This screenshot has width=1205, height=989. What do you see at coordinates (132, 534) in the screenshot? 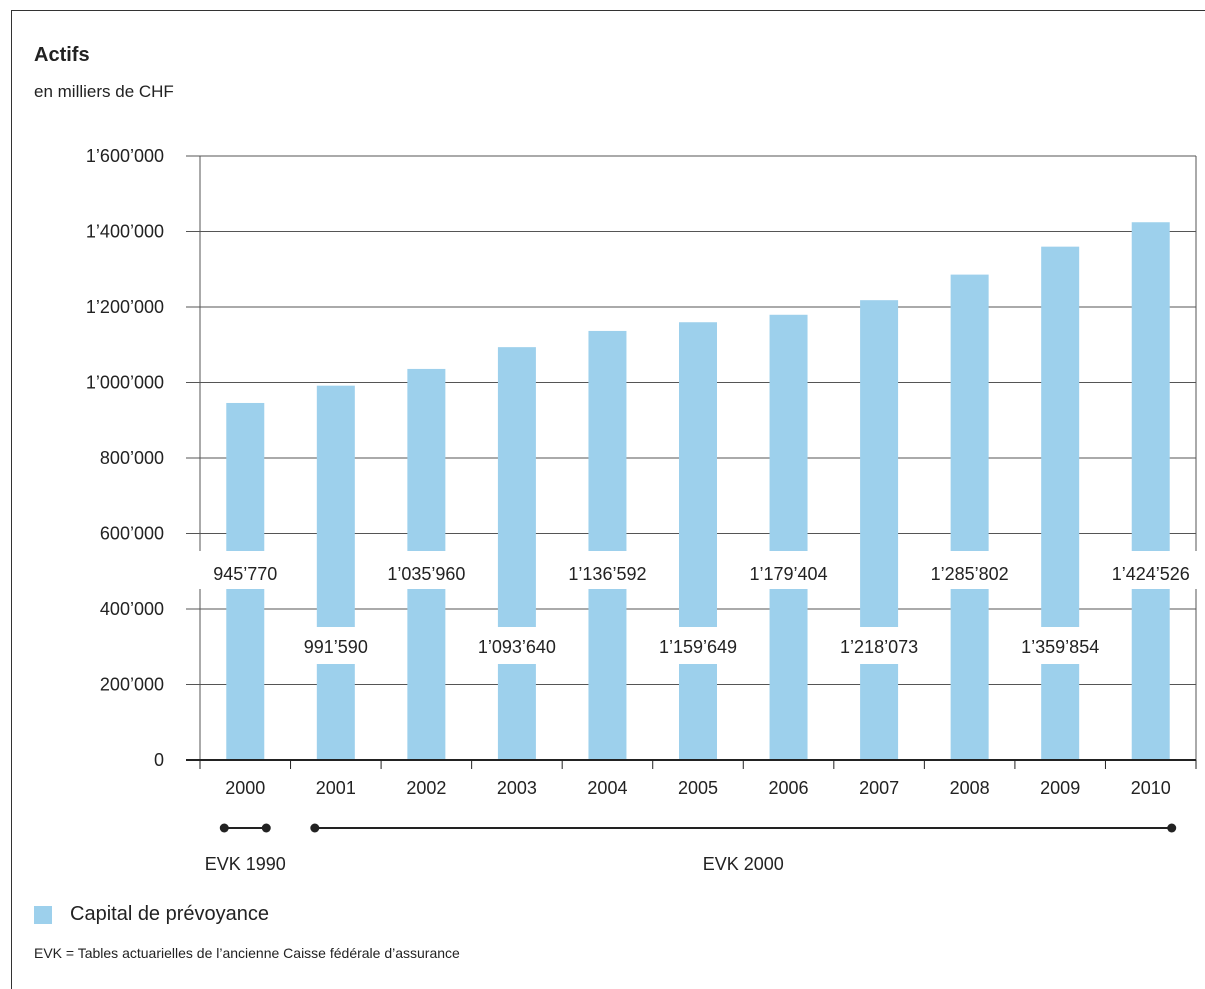
I see `y-tick-label: 600’000` at bounding box center [132, 534].